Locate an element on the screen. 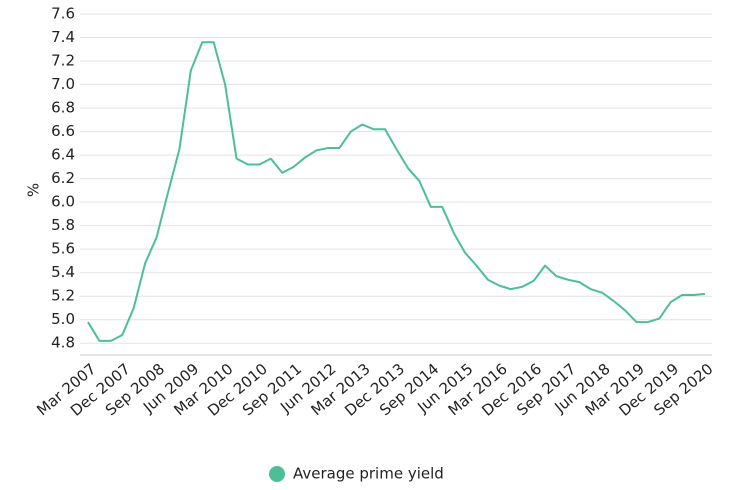 This screenshot has width=733, height=490. y-tick-label: 5.4 is located at coordinates (63, 272).